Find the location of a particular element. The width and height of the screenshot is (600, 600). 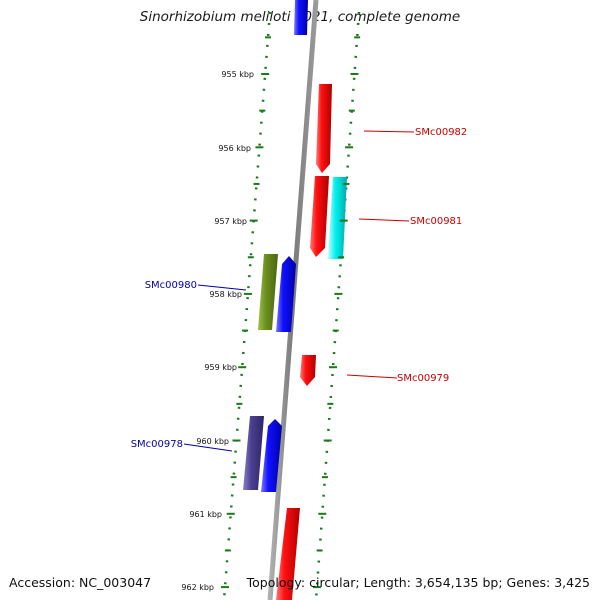

gene-smc00982 is located at coordinates (324, 128).